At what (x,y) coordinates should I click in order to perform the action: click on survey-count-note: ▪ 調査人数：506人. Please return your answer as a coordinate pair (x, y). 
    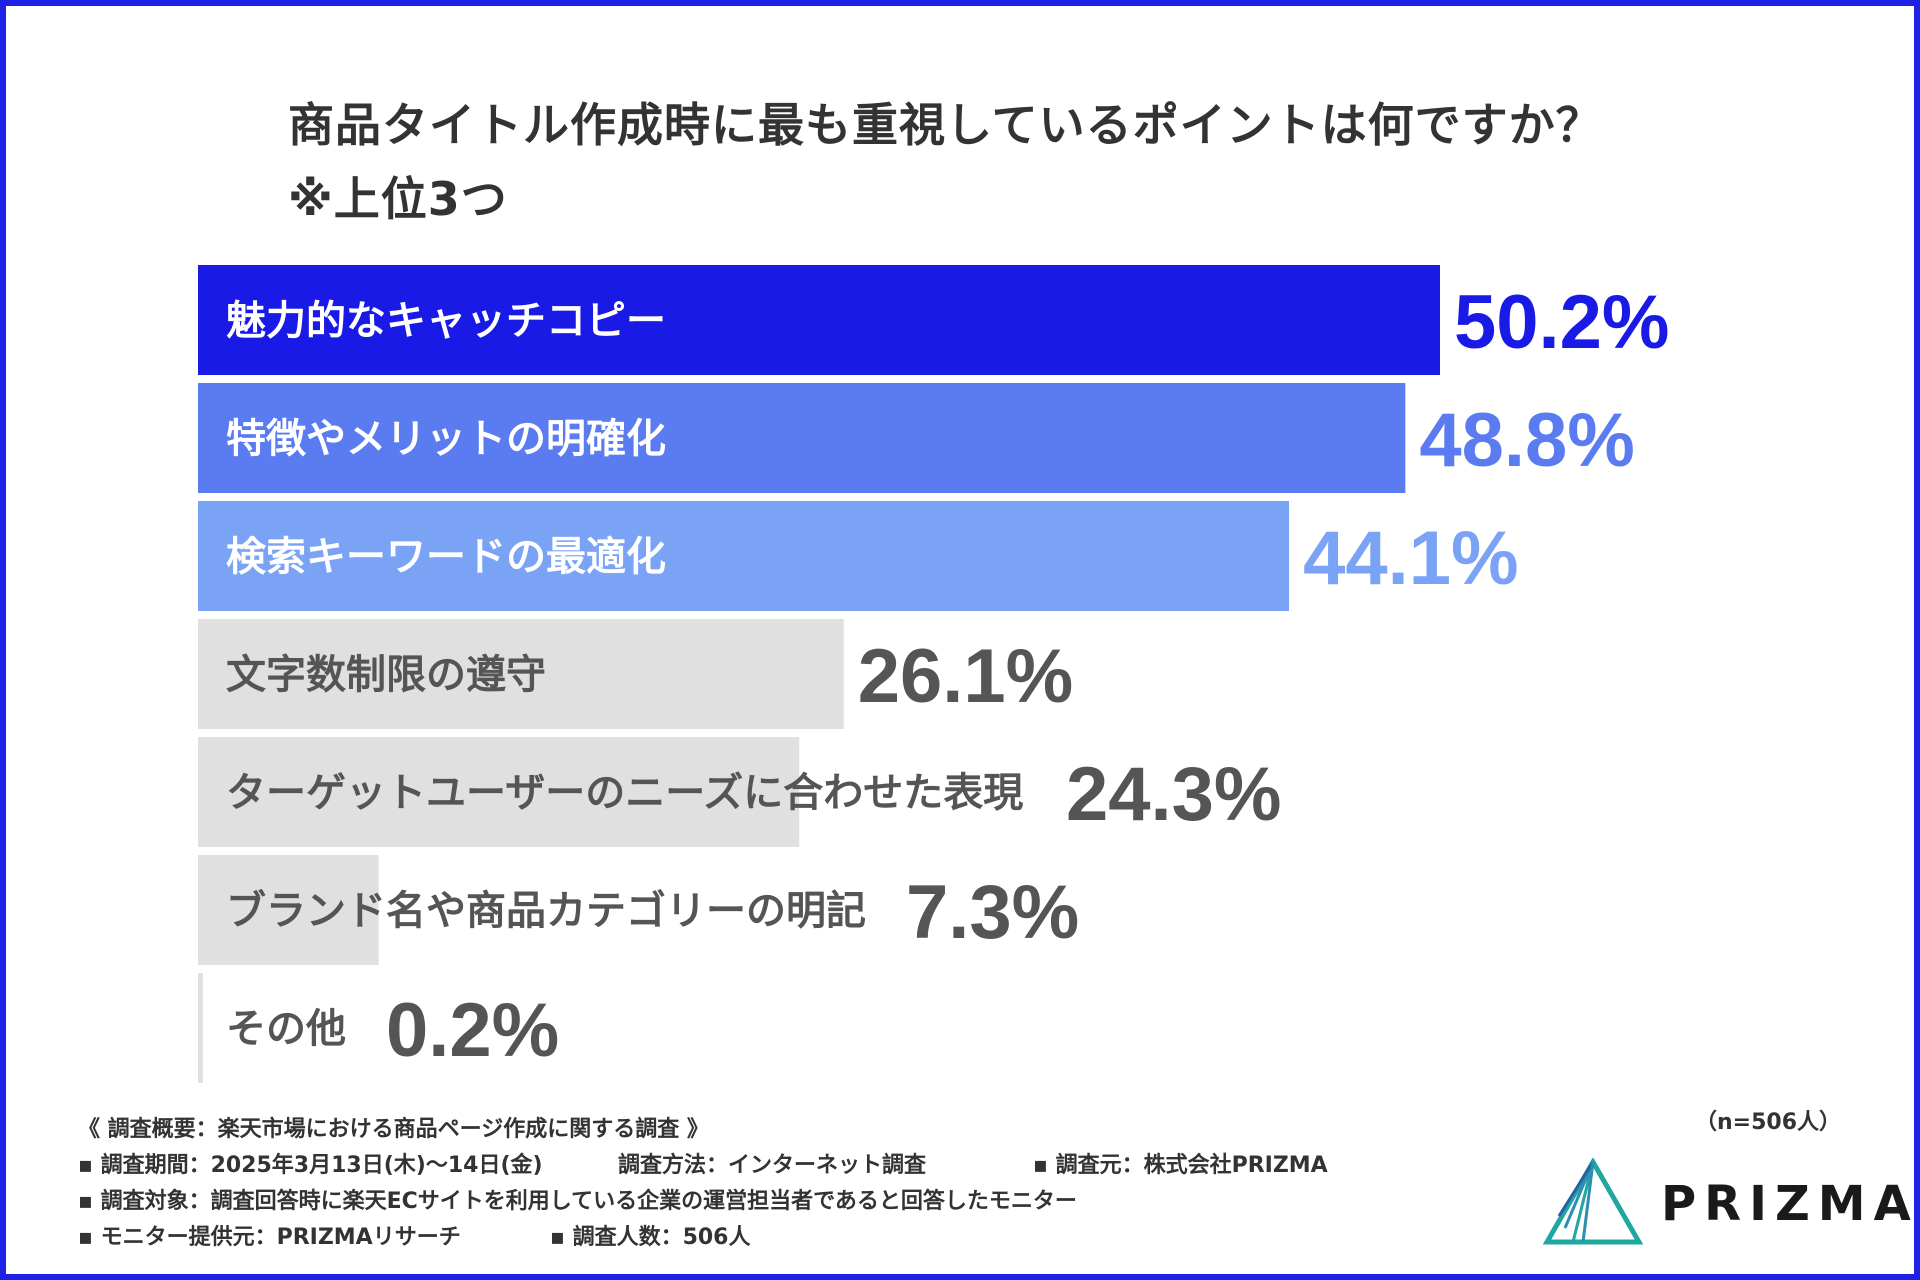
    Looking at the image, I should click on (650, 1237).